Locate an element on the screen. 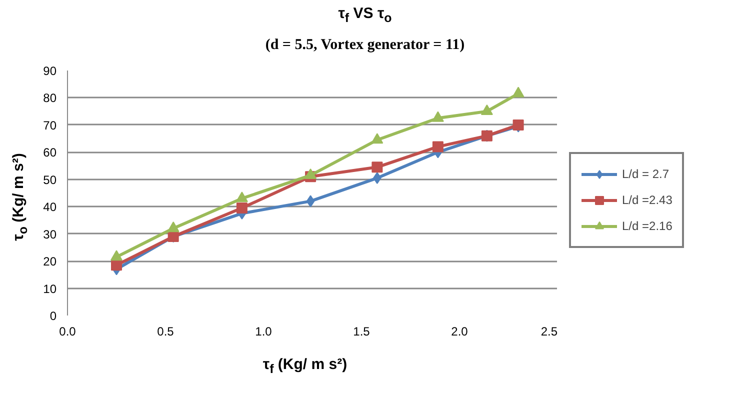 The width and height of the screenshot is (739, 403). x-tick-label: 2.5 is located at coordinates (549, 331).